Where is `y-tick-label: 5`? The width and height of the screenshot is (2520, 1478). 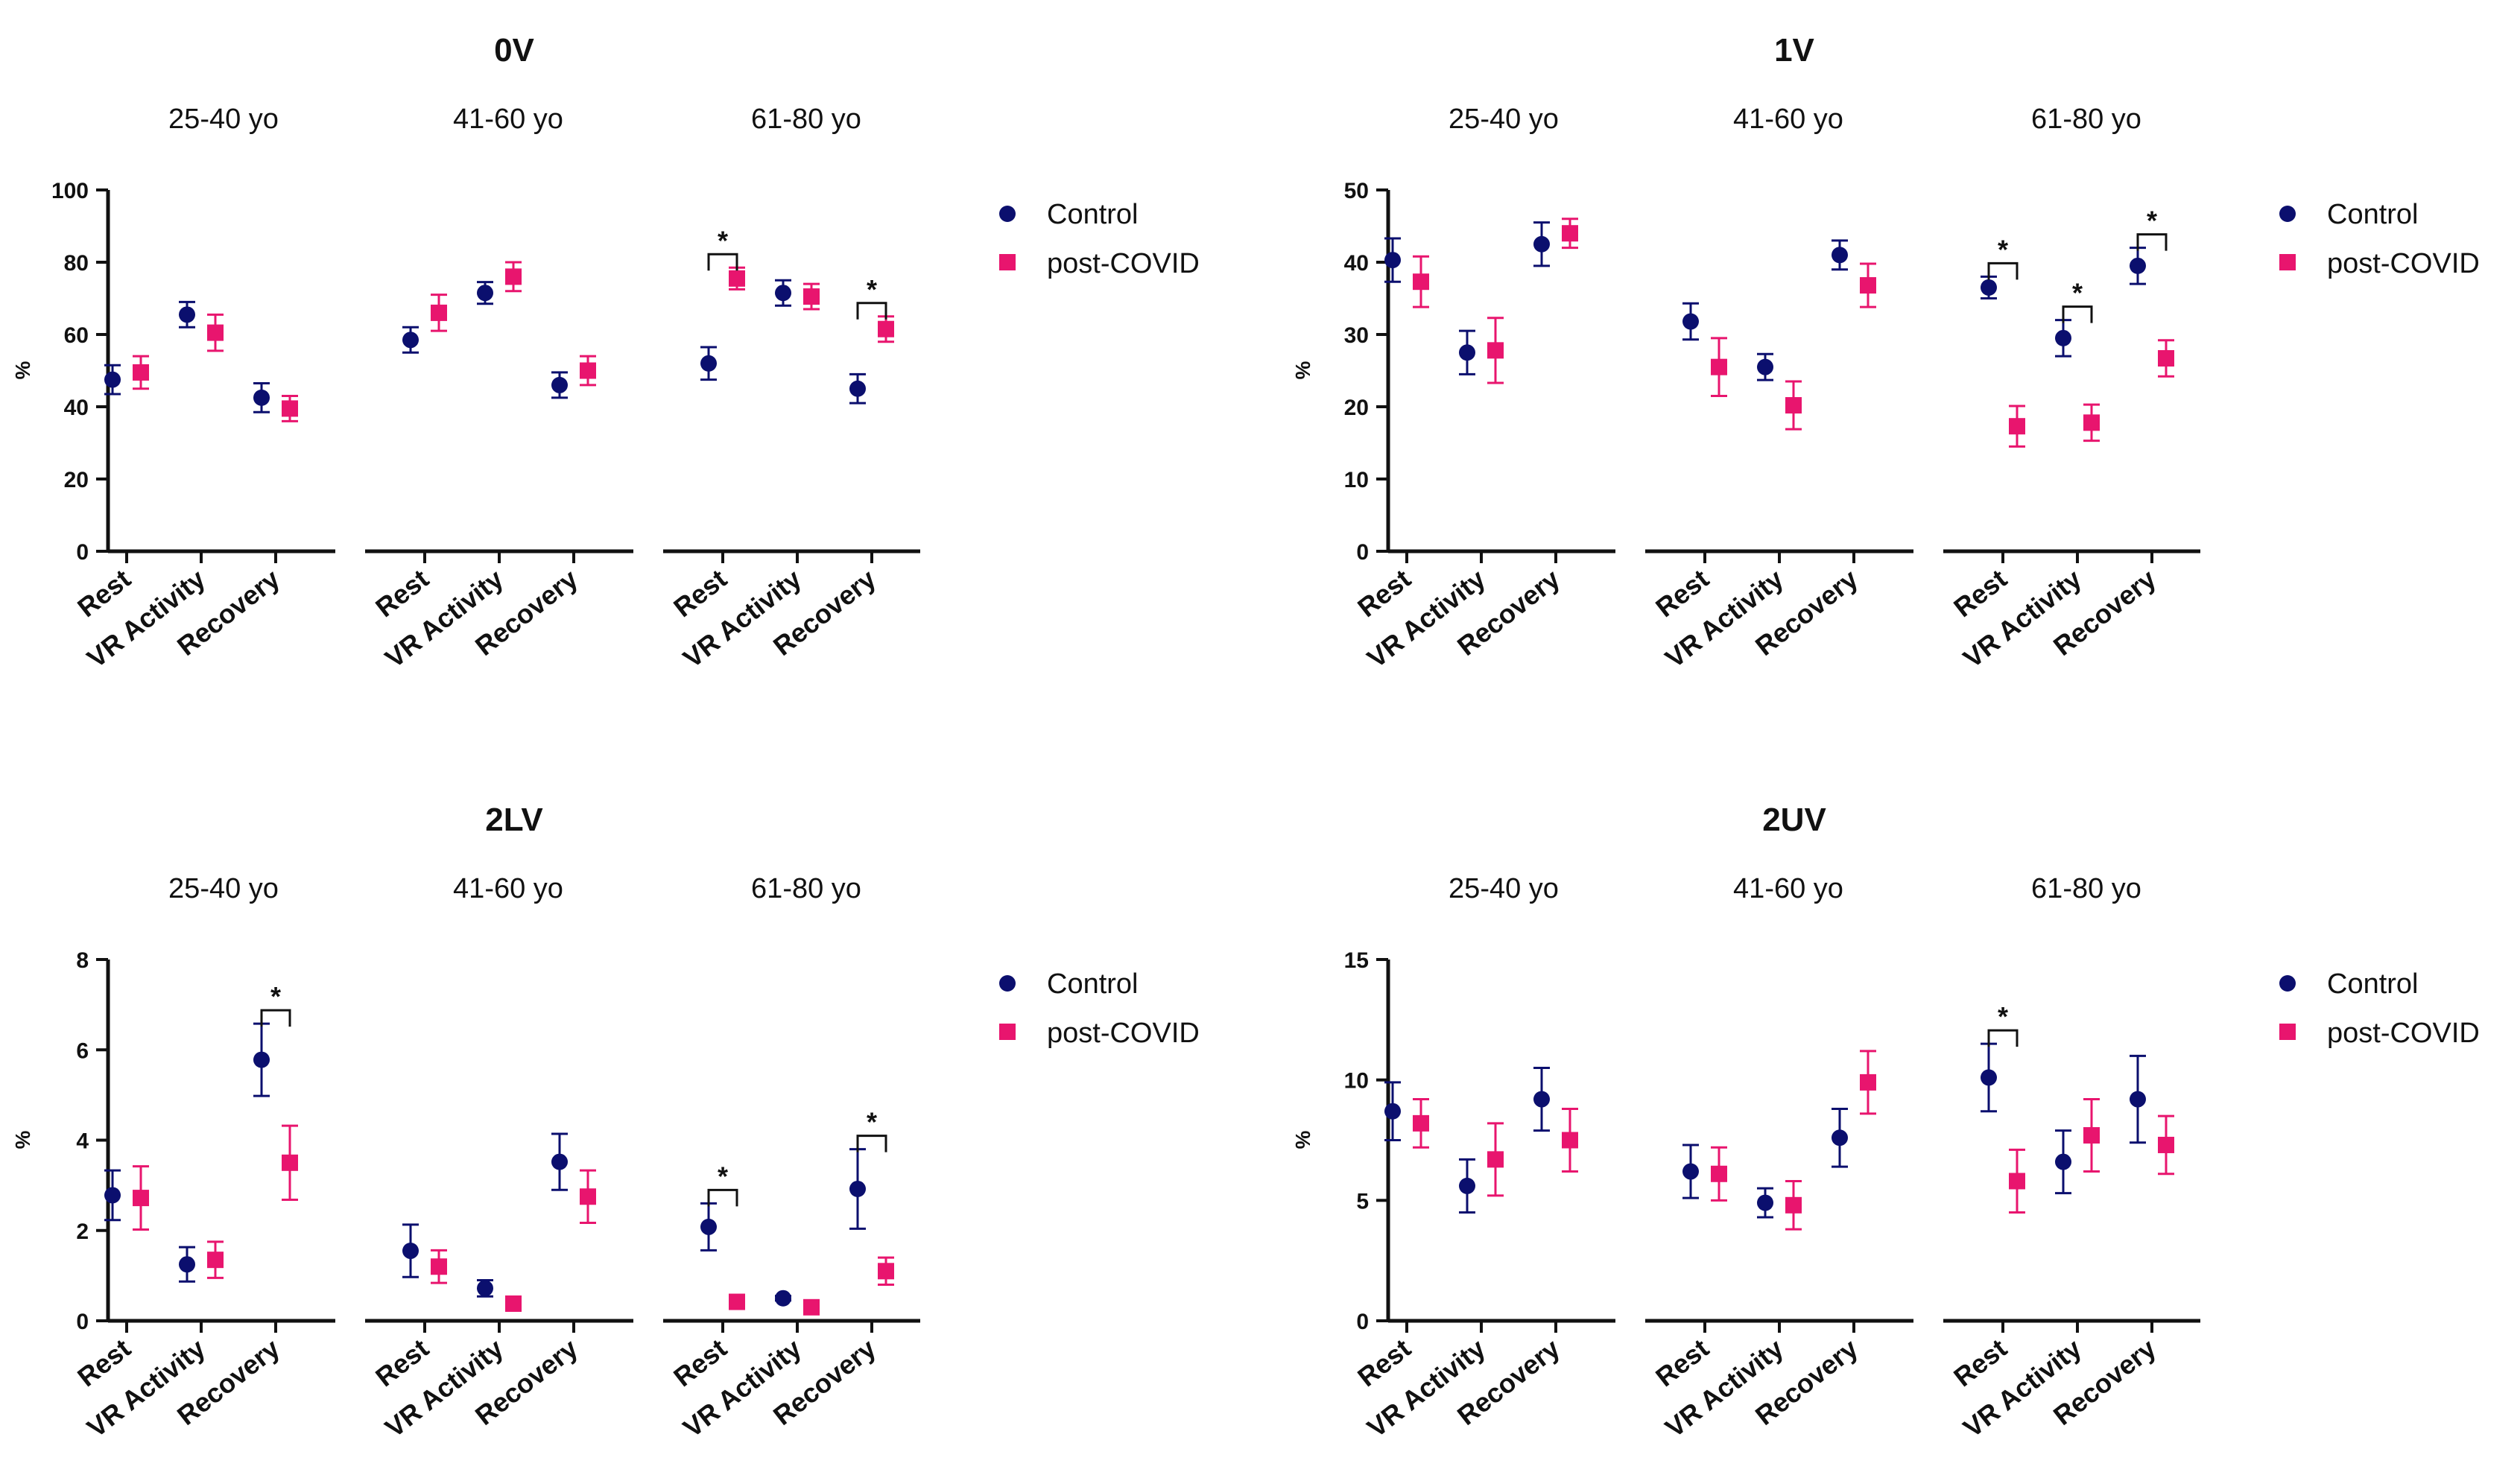 y-tick-label: 5 is located at coordinates (1362, 1202).